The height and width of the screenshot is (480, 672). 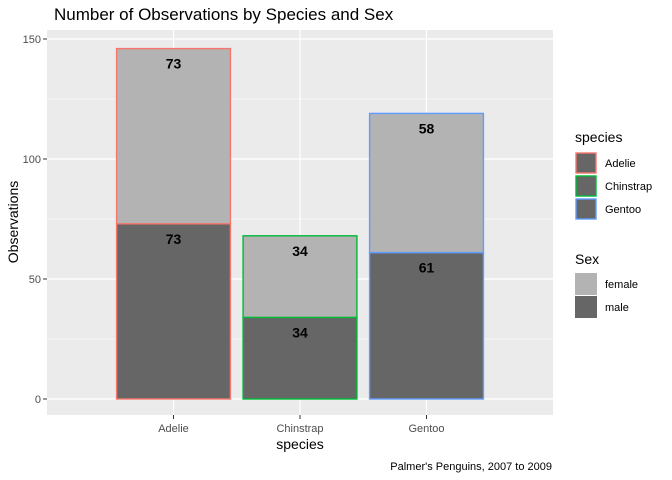 What do you see at coordinates (427, 268) in the screenshot?
I see `data-label: 61` at bounding box center [427, 268].